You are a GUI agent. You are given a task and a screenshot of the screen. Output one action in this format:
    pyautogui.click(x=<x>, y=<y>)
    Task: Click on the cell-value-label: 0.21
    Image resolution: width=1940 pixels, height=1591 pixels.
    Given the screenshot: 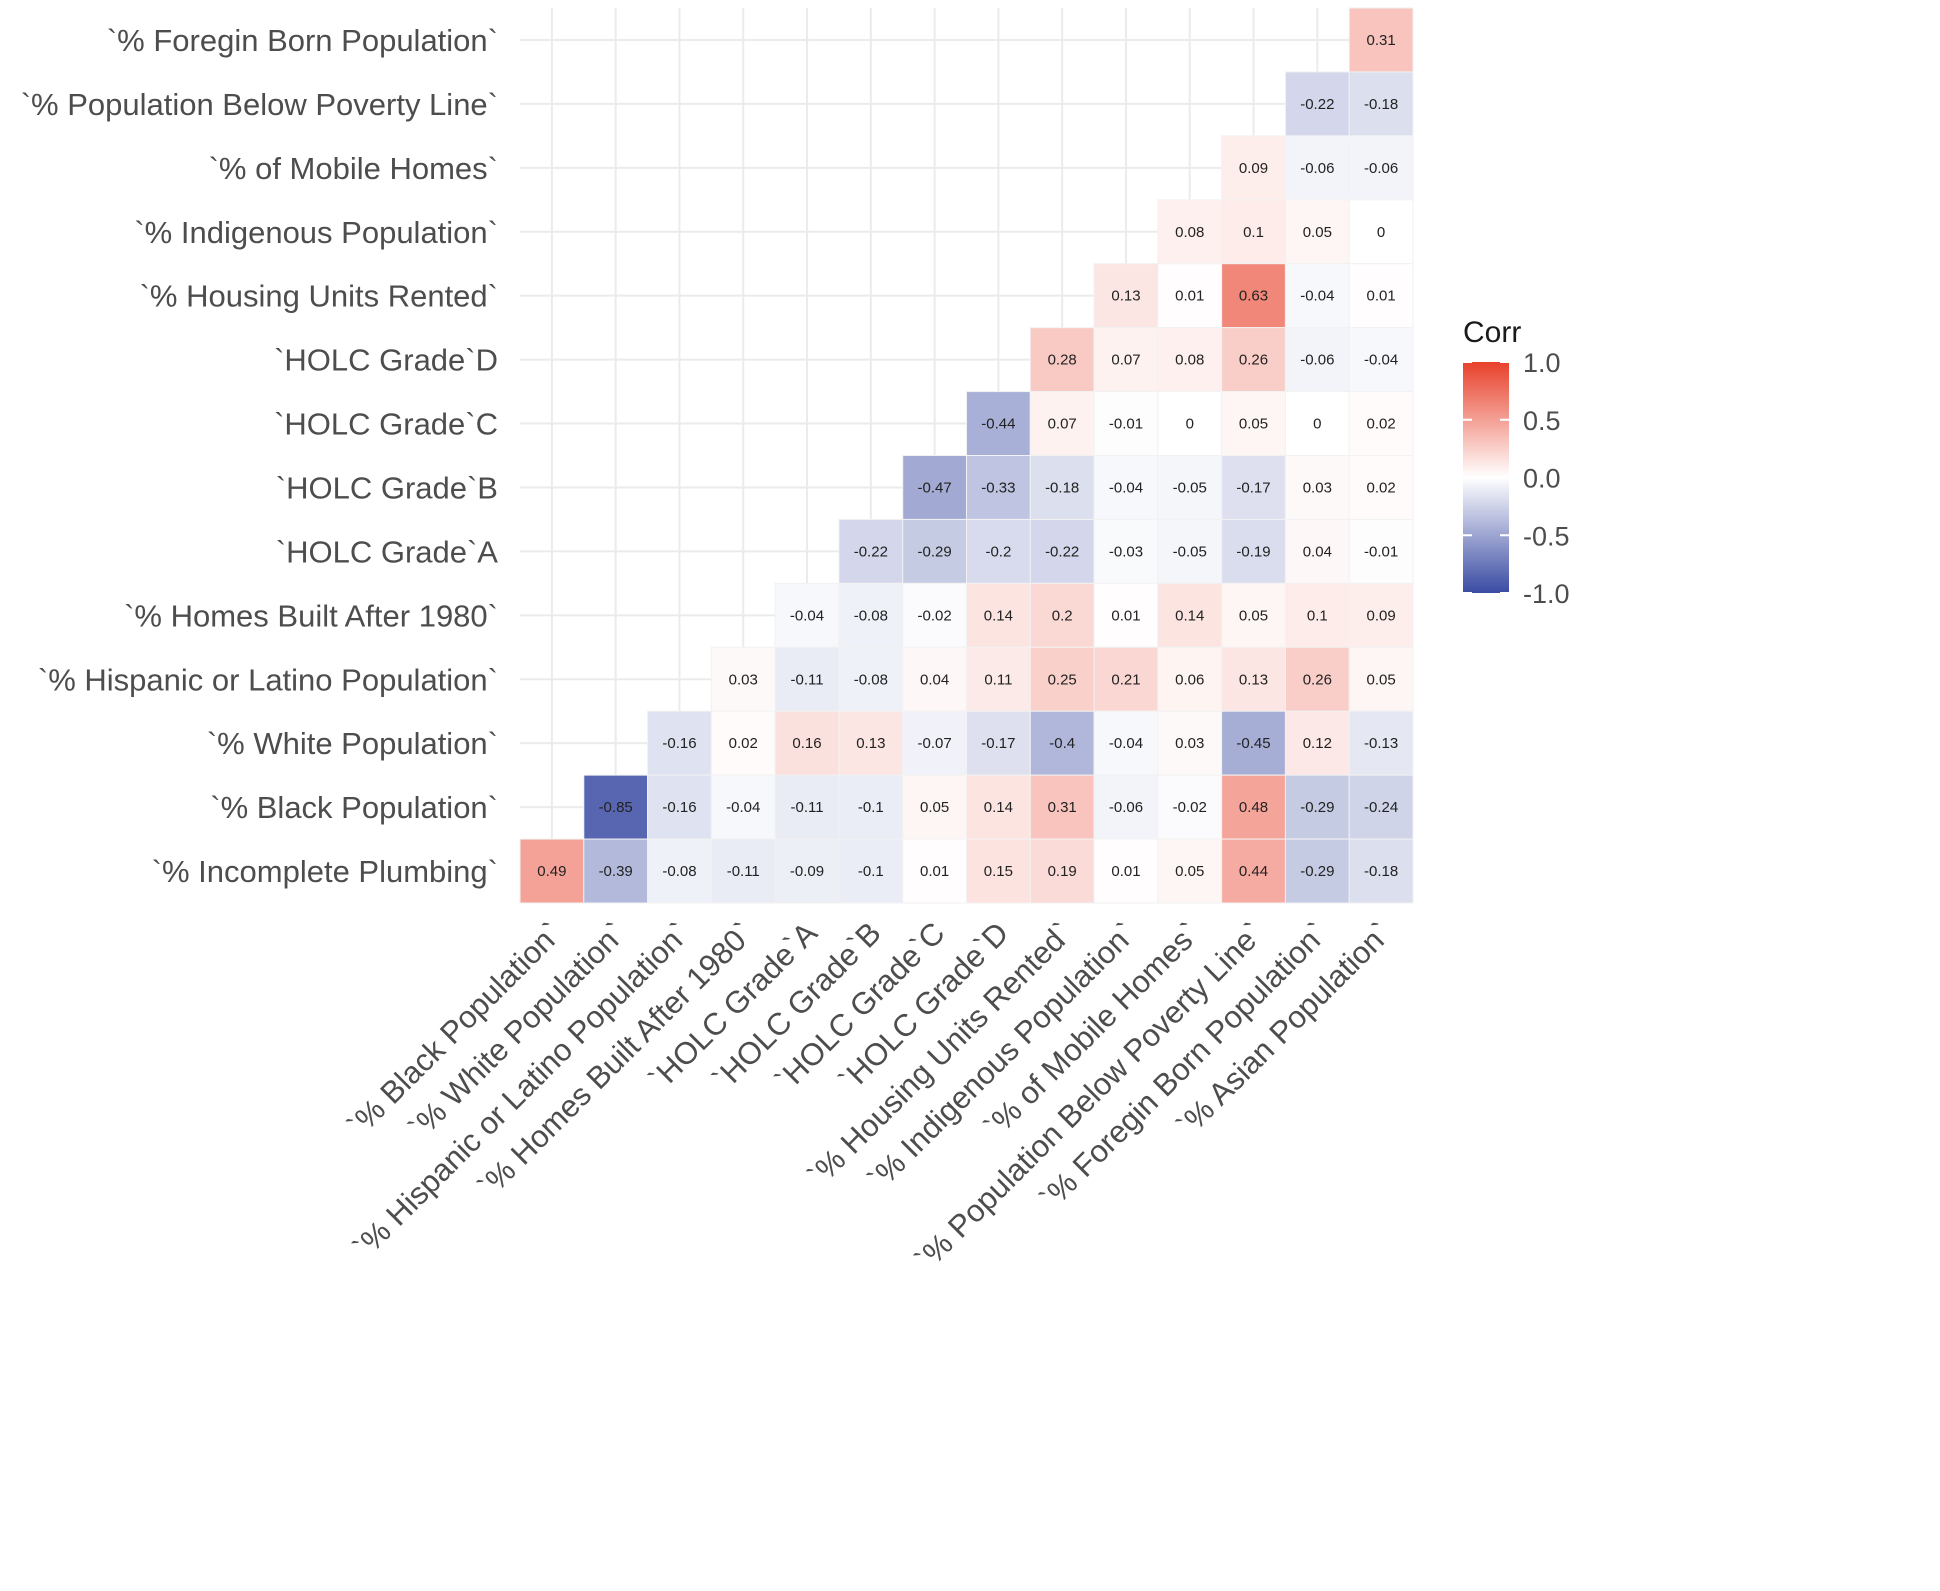 What is the action you would take?
    pyautogui.click(x=1125, y=679)
    